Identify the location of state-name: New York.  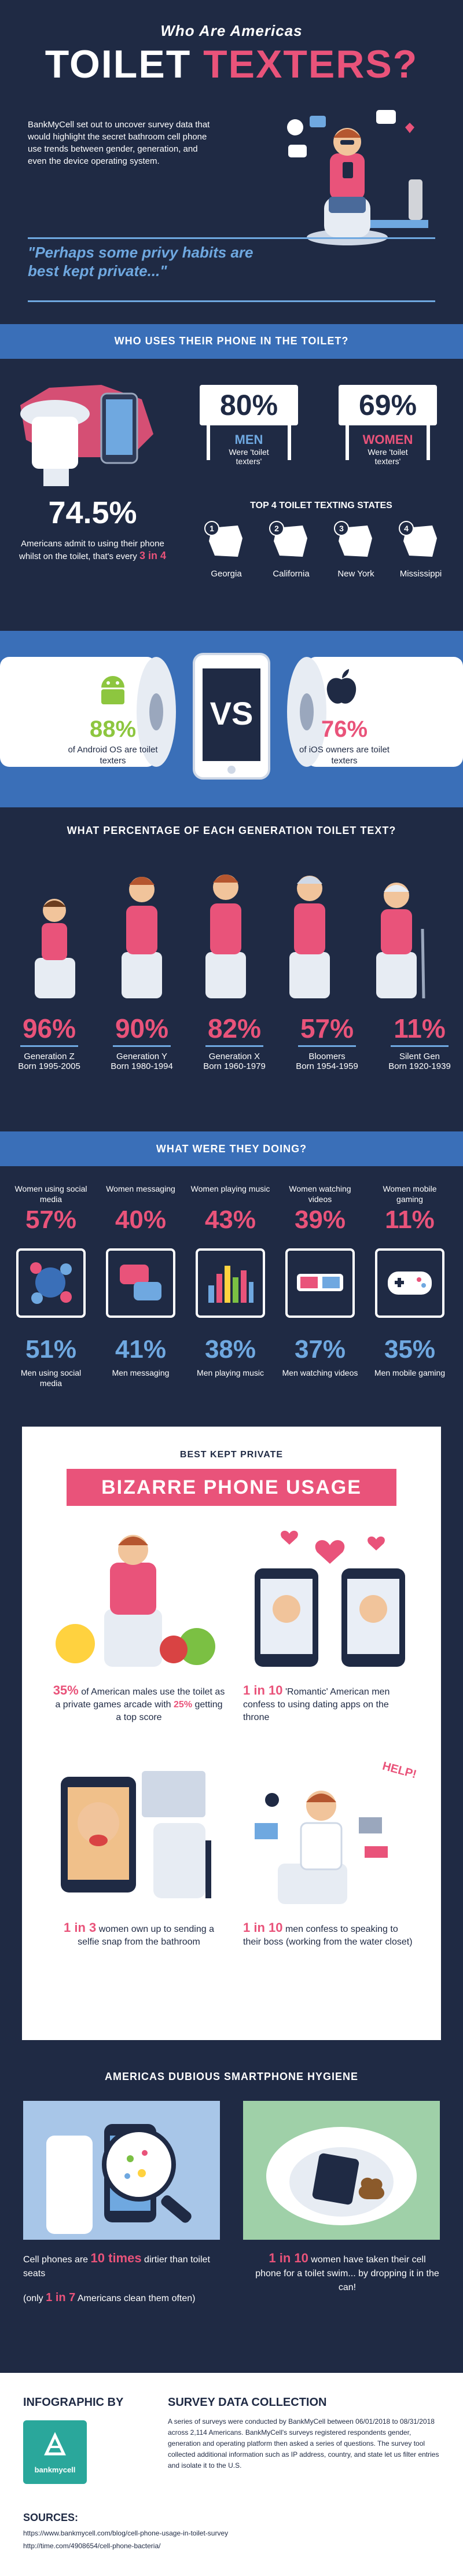
(355, 574).